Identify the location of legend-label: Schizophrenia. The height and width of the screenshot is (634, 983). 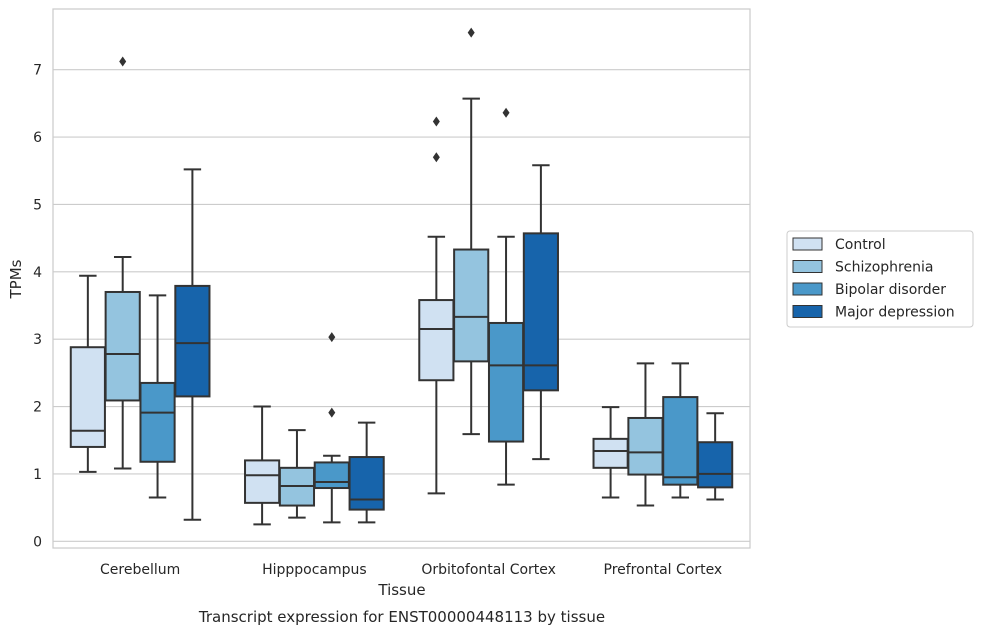
(884, 268).